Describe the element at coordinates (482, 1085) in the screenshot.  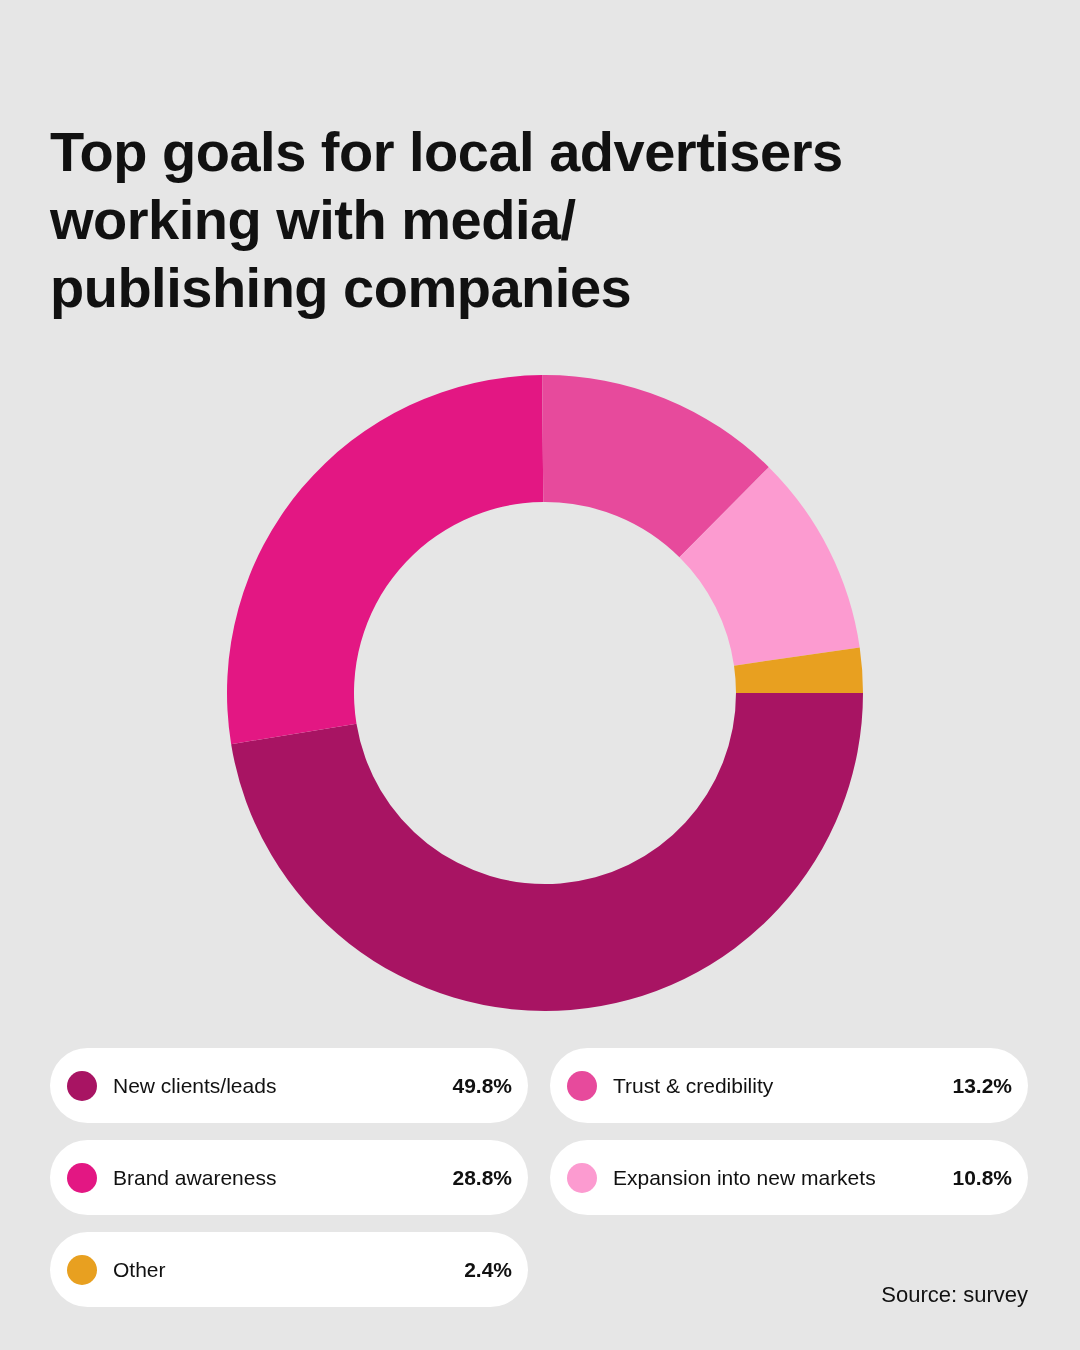
I see `data-label: 49.8%` at that location.